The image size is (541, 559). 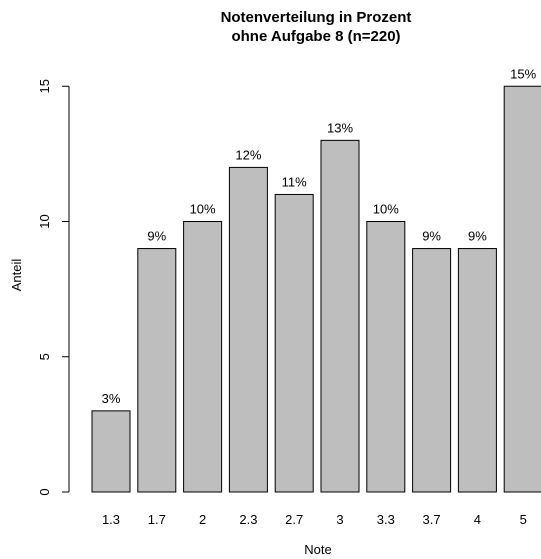 What do you see at coordinates (44, 356) in the screenshot?
I see `y-tick-label: 5` at bounding box center [44, 356].